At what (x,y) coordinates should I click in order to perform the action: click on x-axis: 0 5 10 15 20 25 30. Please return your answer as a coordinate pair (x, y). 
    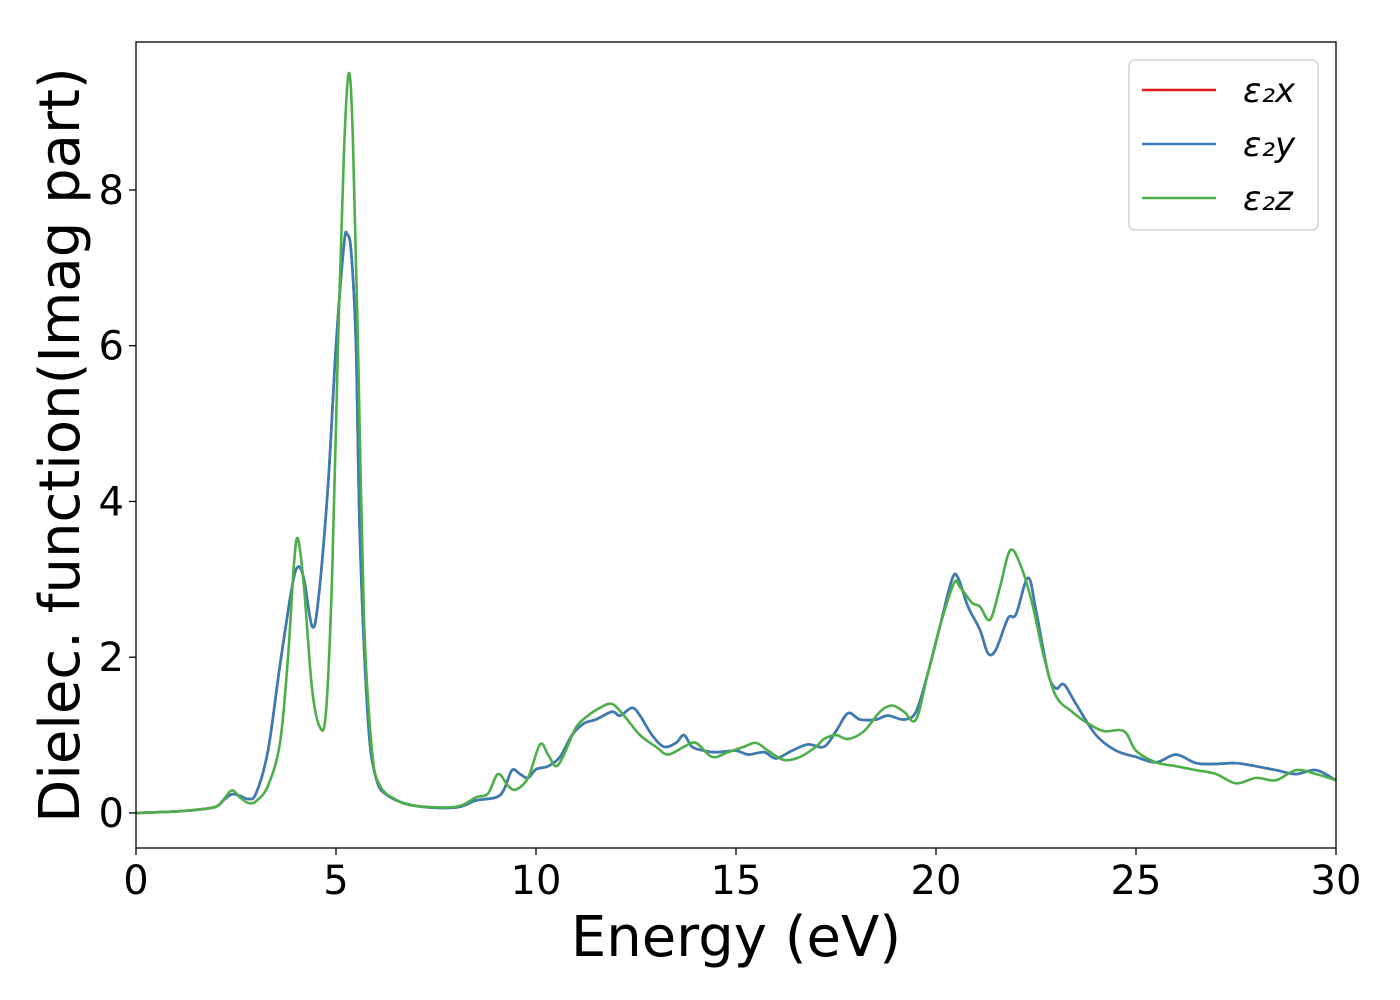
    Looking at the image, I should click on (742, 876).